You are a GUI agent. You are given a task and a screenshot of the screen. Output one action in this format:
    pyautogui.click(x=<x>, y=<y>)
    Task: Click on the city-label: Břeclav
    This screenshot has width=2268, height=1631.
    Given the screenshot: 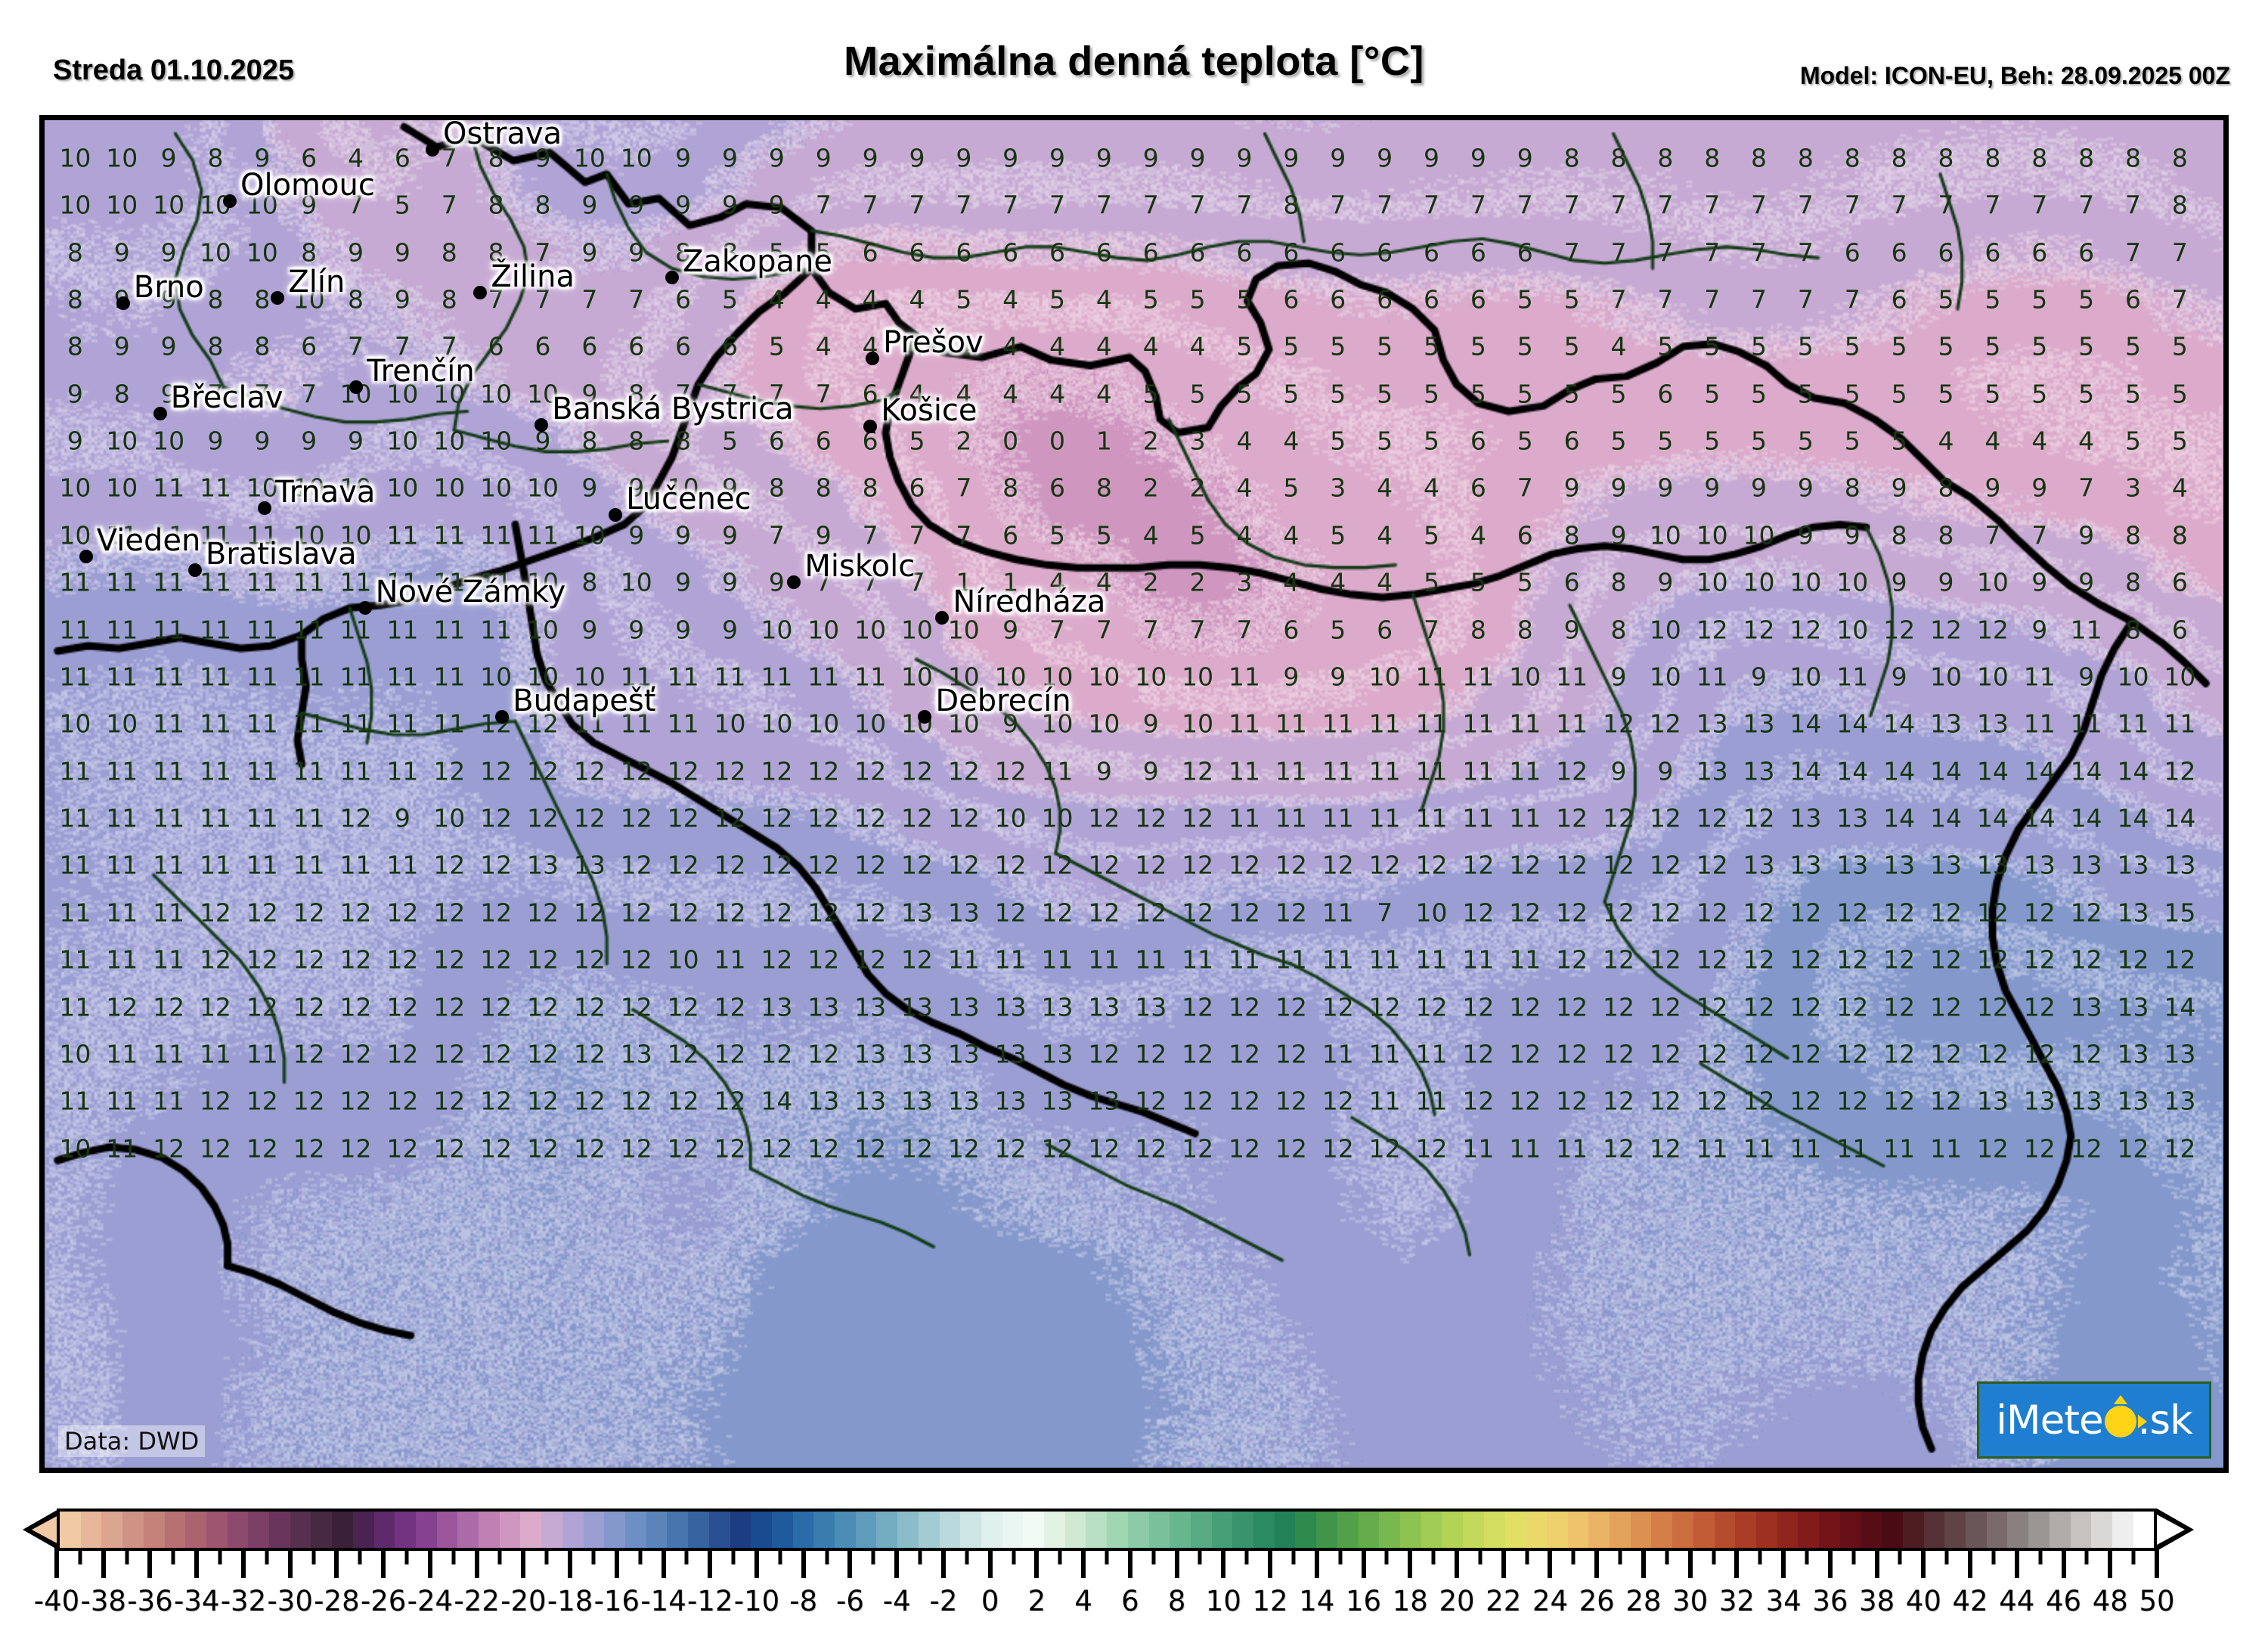 What is the action you would take?
    pyautogui.click(x=227, y=398)
    